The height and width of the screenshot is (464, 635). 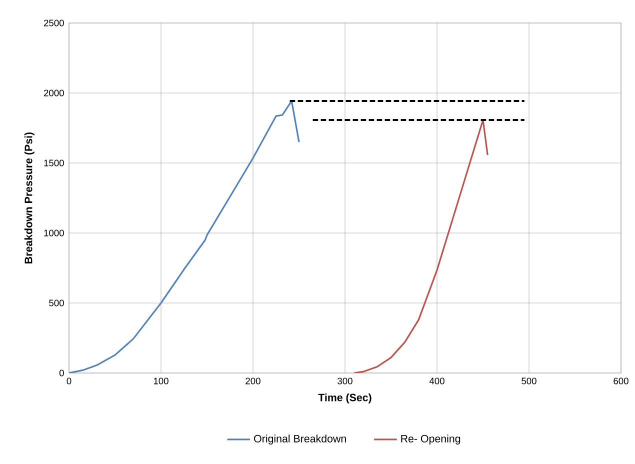 I want to click on x-tick-label: 300, so click(x=345, y=381).